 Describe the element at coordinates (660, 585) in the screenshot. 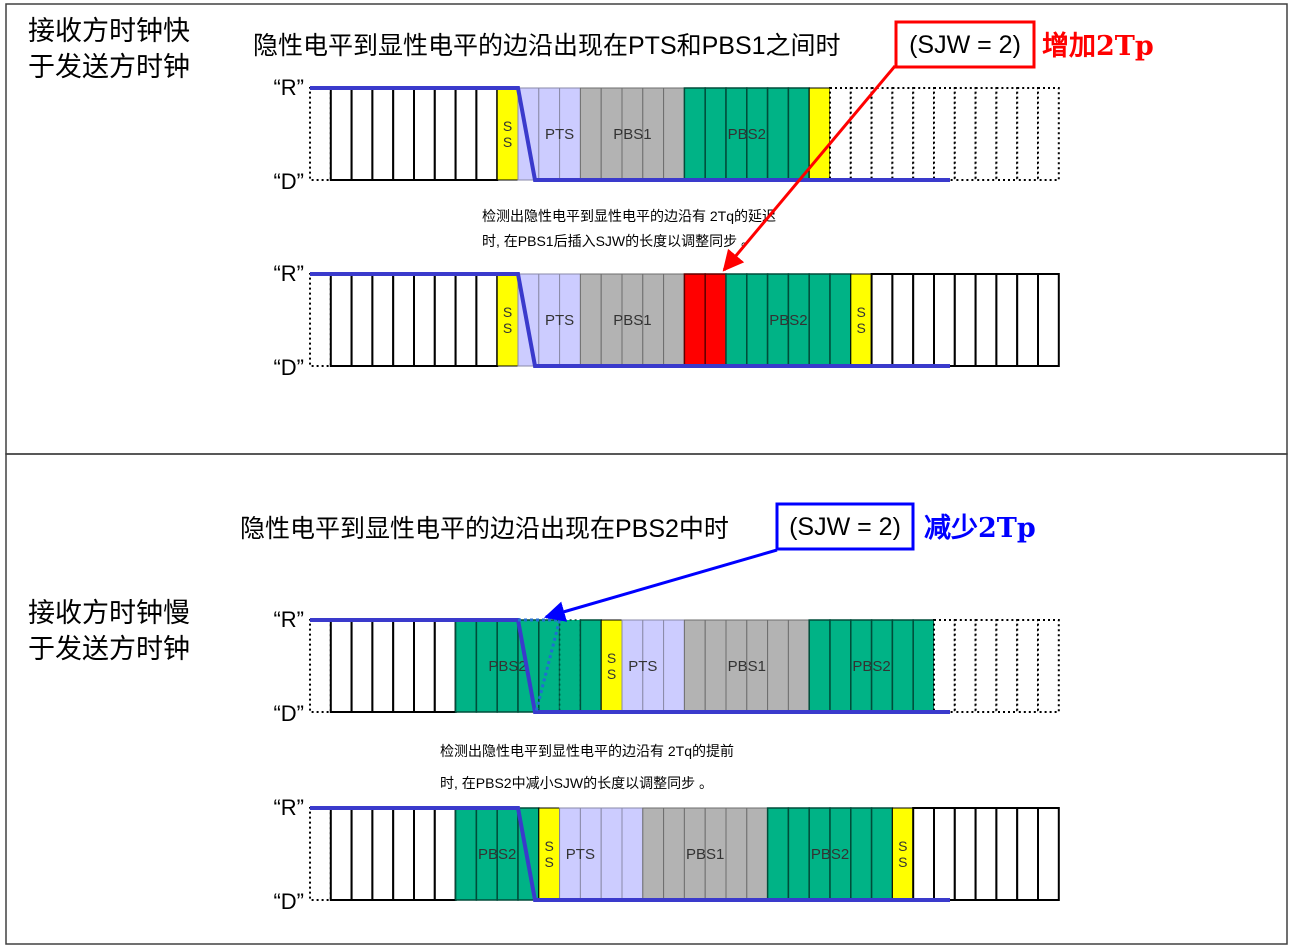

I see `bottom-sjw-arrow` at that location.